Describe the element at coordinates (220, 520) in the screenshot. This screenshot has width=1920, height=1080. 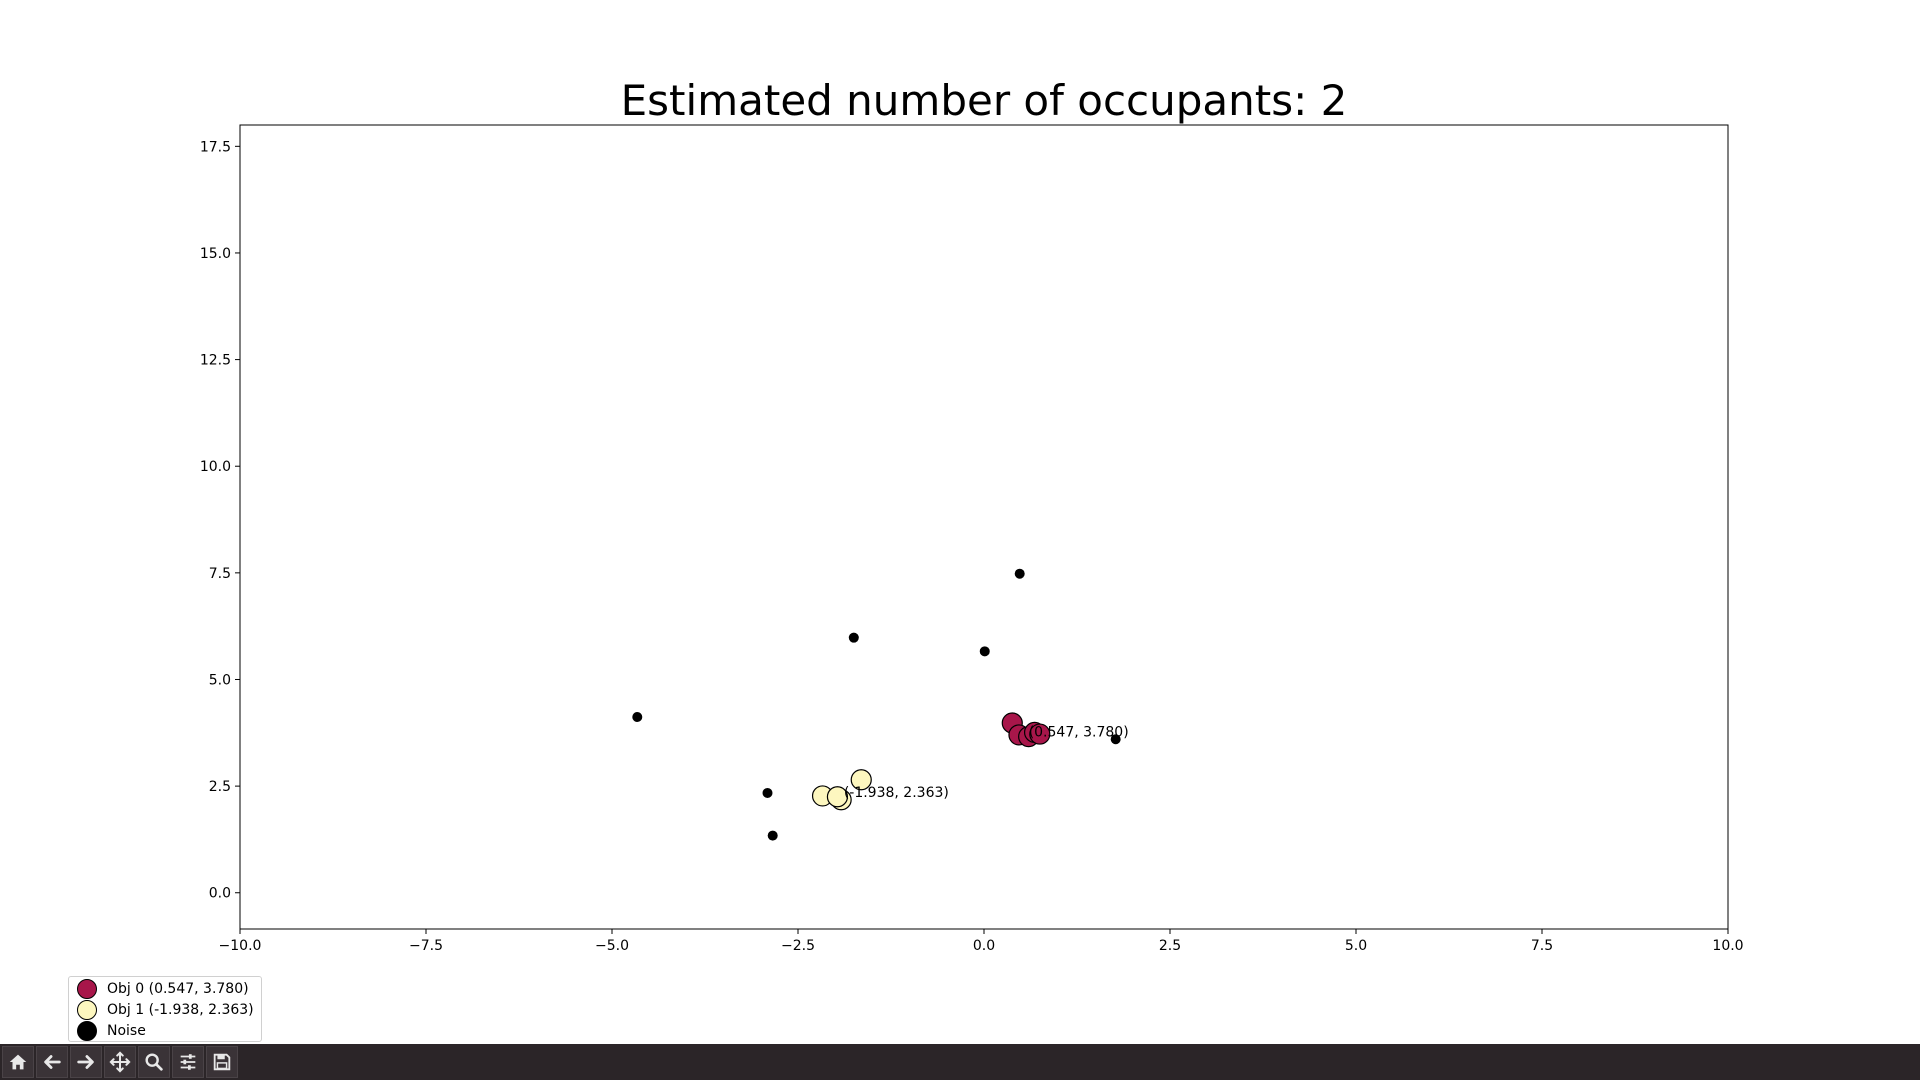
I see `y-axis: 0.0 2.5 5.0 7.5 10.0 12.5 15.0 17.5` at that location.